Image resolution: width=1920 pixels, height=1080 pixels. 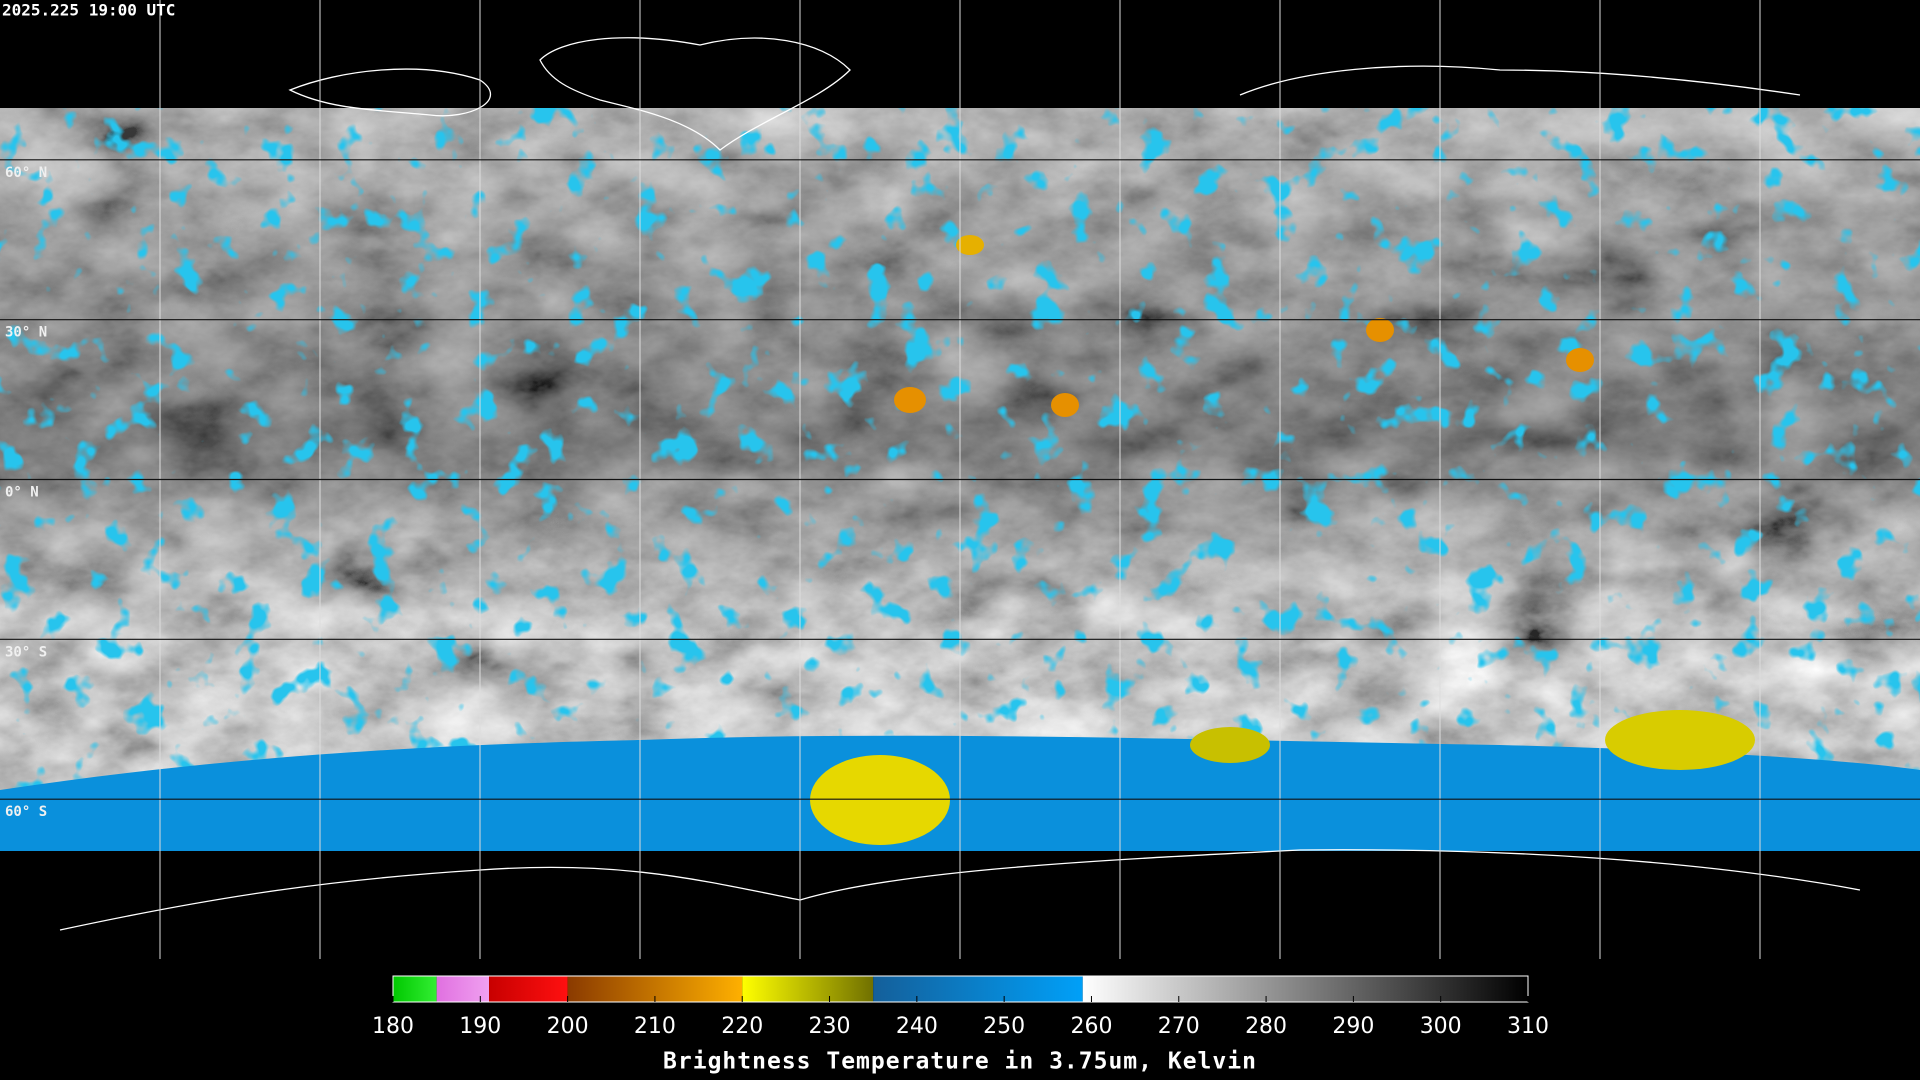 What do you see at coordinates (22, 493) in the screenshot?
I see `latitude-label: 0° N` at bounding box center [22, 493].